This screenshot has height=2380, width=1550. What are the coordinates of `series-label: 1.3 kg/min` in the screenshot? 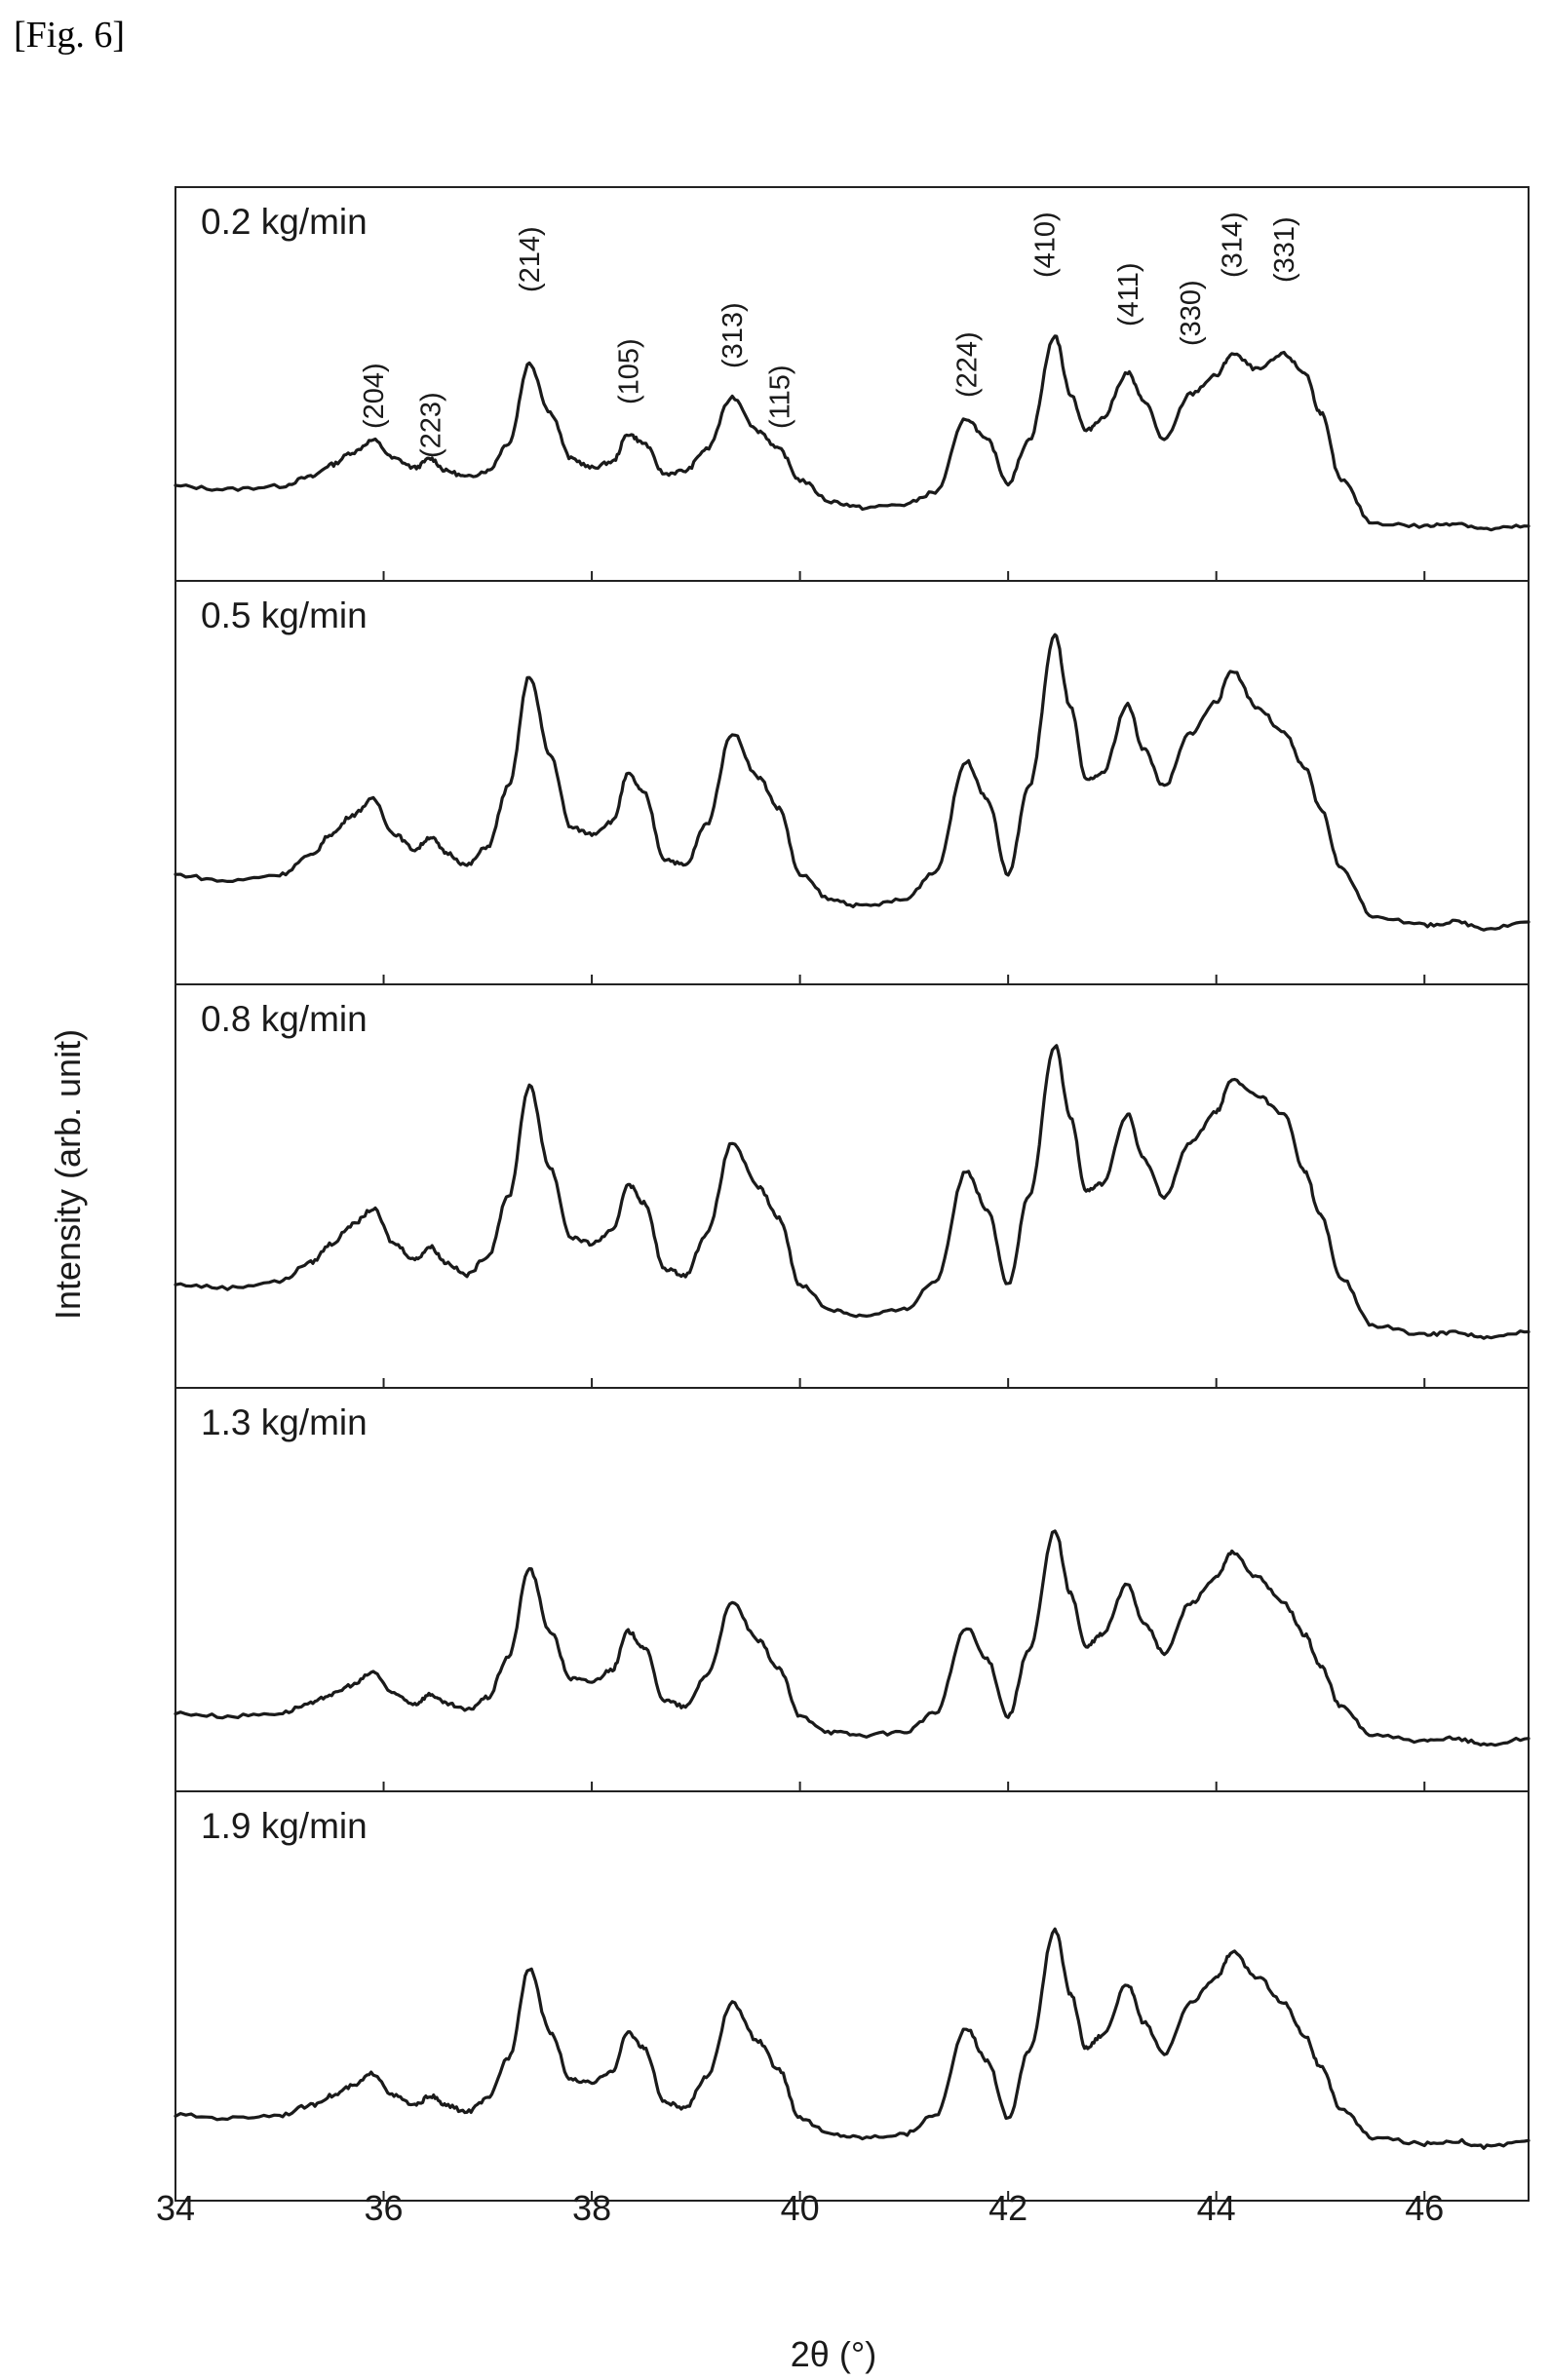 It's located at (285, 1422).